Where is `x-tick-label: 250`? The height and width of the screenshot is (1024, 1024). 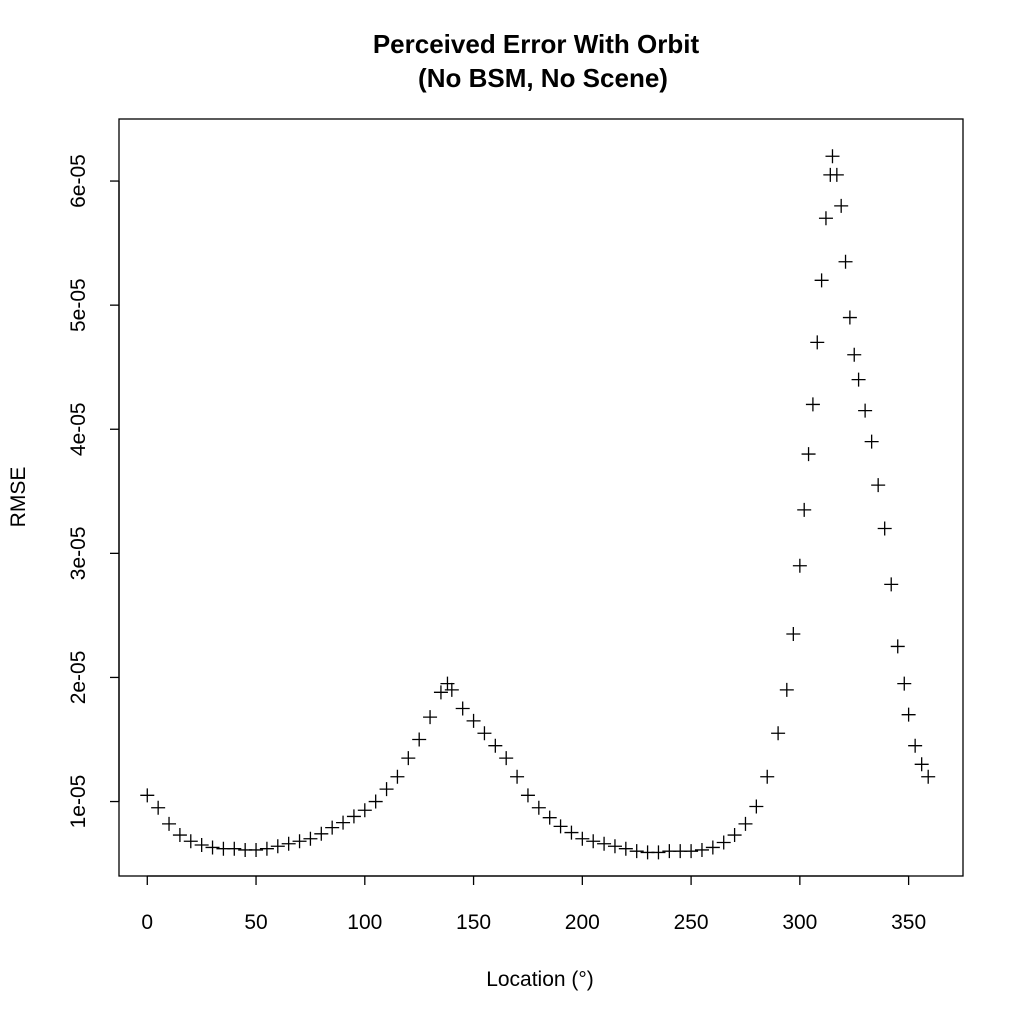
x-tick-label: 250 is located at coordinates (691, 922).